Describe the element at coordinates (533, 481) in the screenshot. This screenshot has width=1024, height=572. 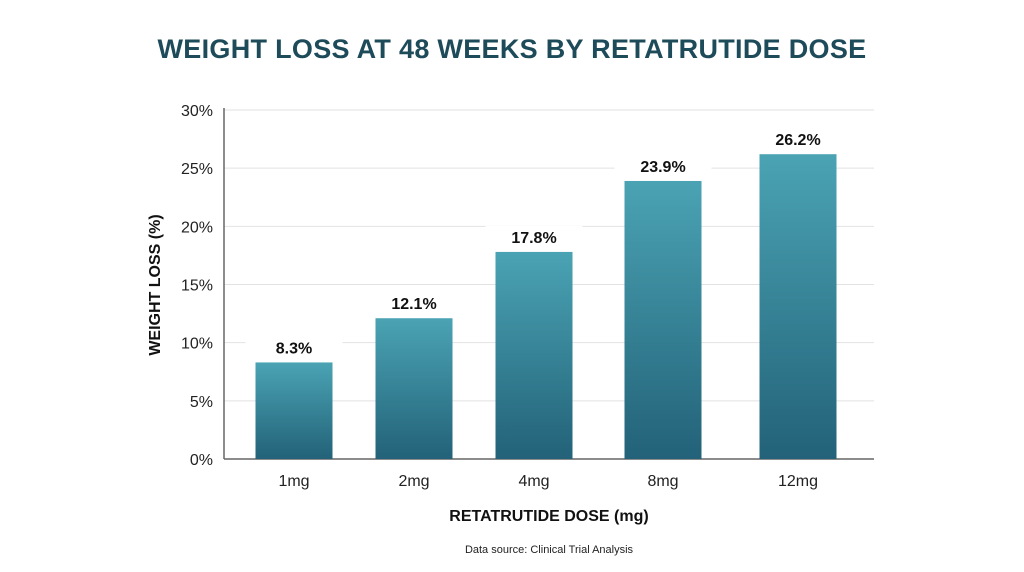
I see `x-tick-label: 4mg` at that location.